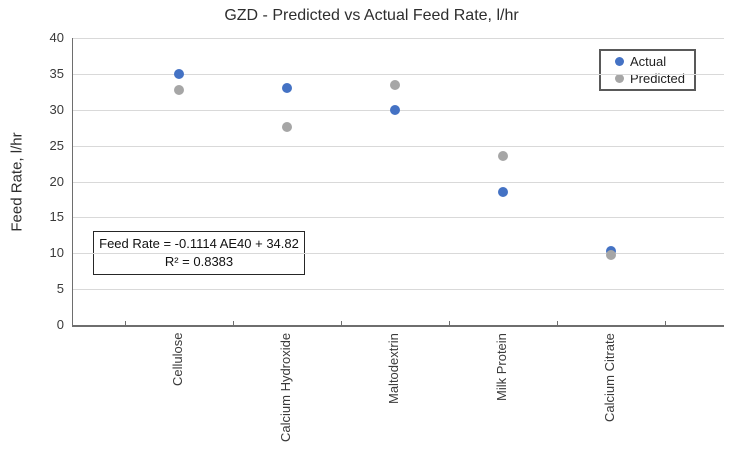  What do you see at coordinates (56, 37) in the screenshot?
I see `y-tick-label-40: 40` at bounding box center [56, 37].